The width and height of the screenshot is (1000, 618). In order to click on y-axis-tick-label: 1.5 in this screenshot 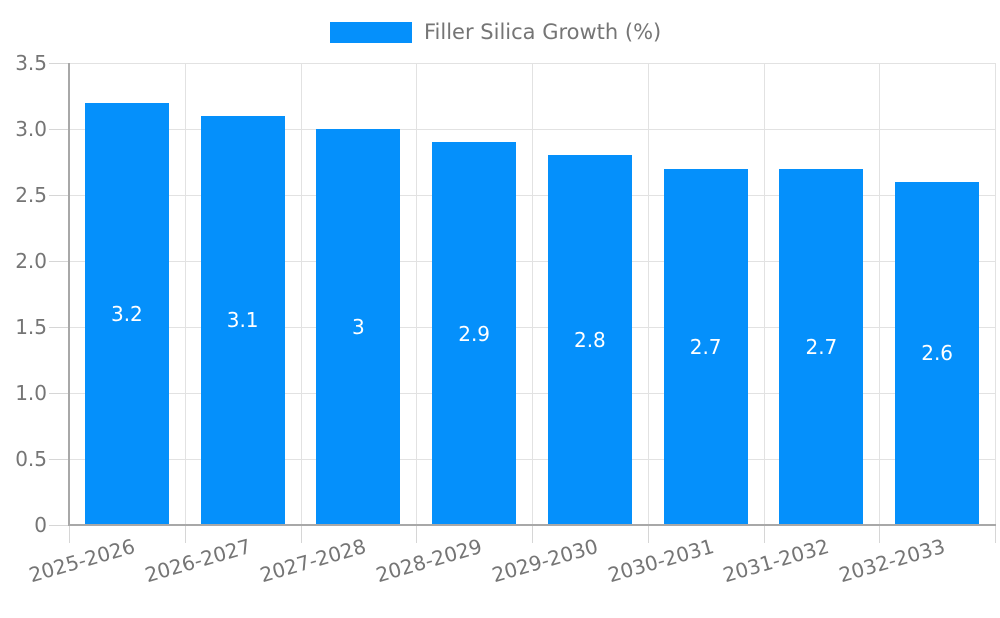, I will do `click(31, 327)`.